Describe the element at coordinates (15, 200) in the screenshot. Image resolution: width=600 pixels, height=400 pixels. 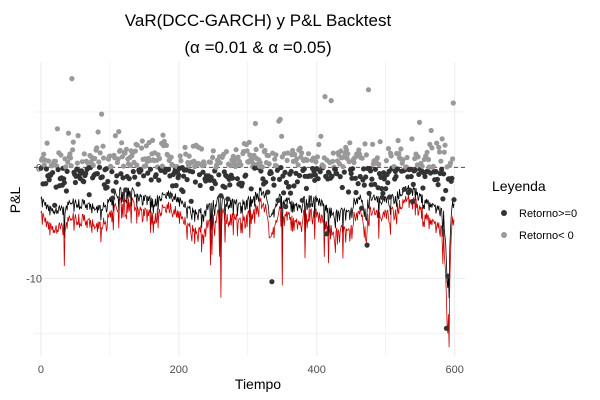
I see `y-axis-title: P&L` at that location.